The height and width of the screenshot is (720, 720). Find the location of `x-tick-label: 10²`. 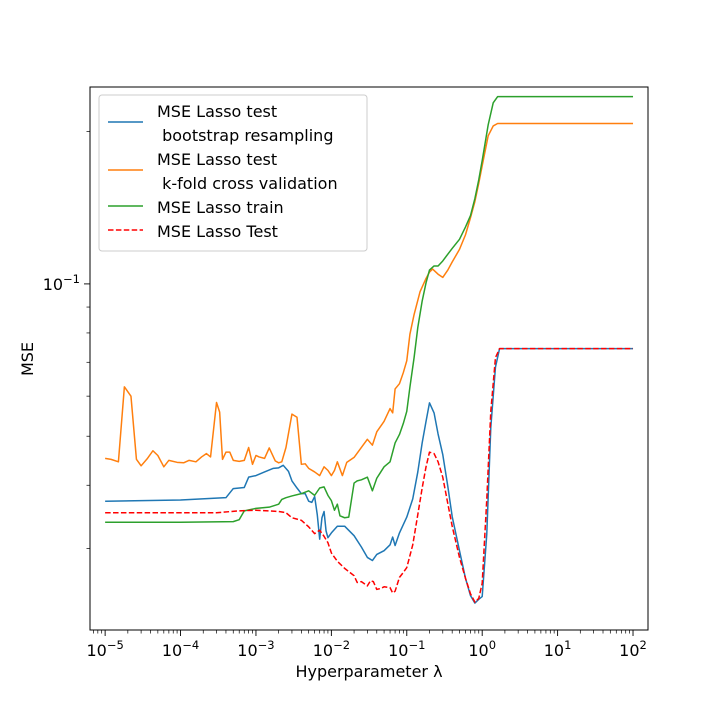

x-tick-label: 10² is located at coordinates (633, 649).